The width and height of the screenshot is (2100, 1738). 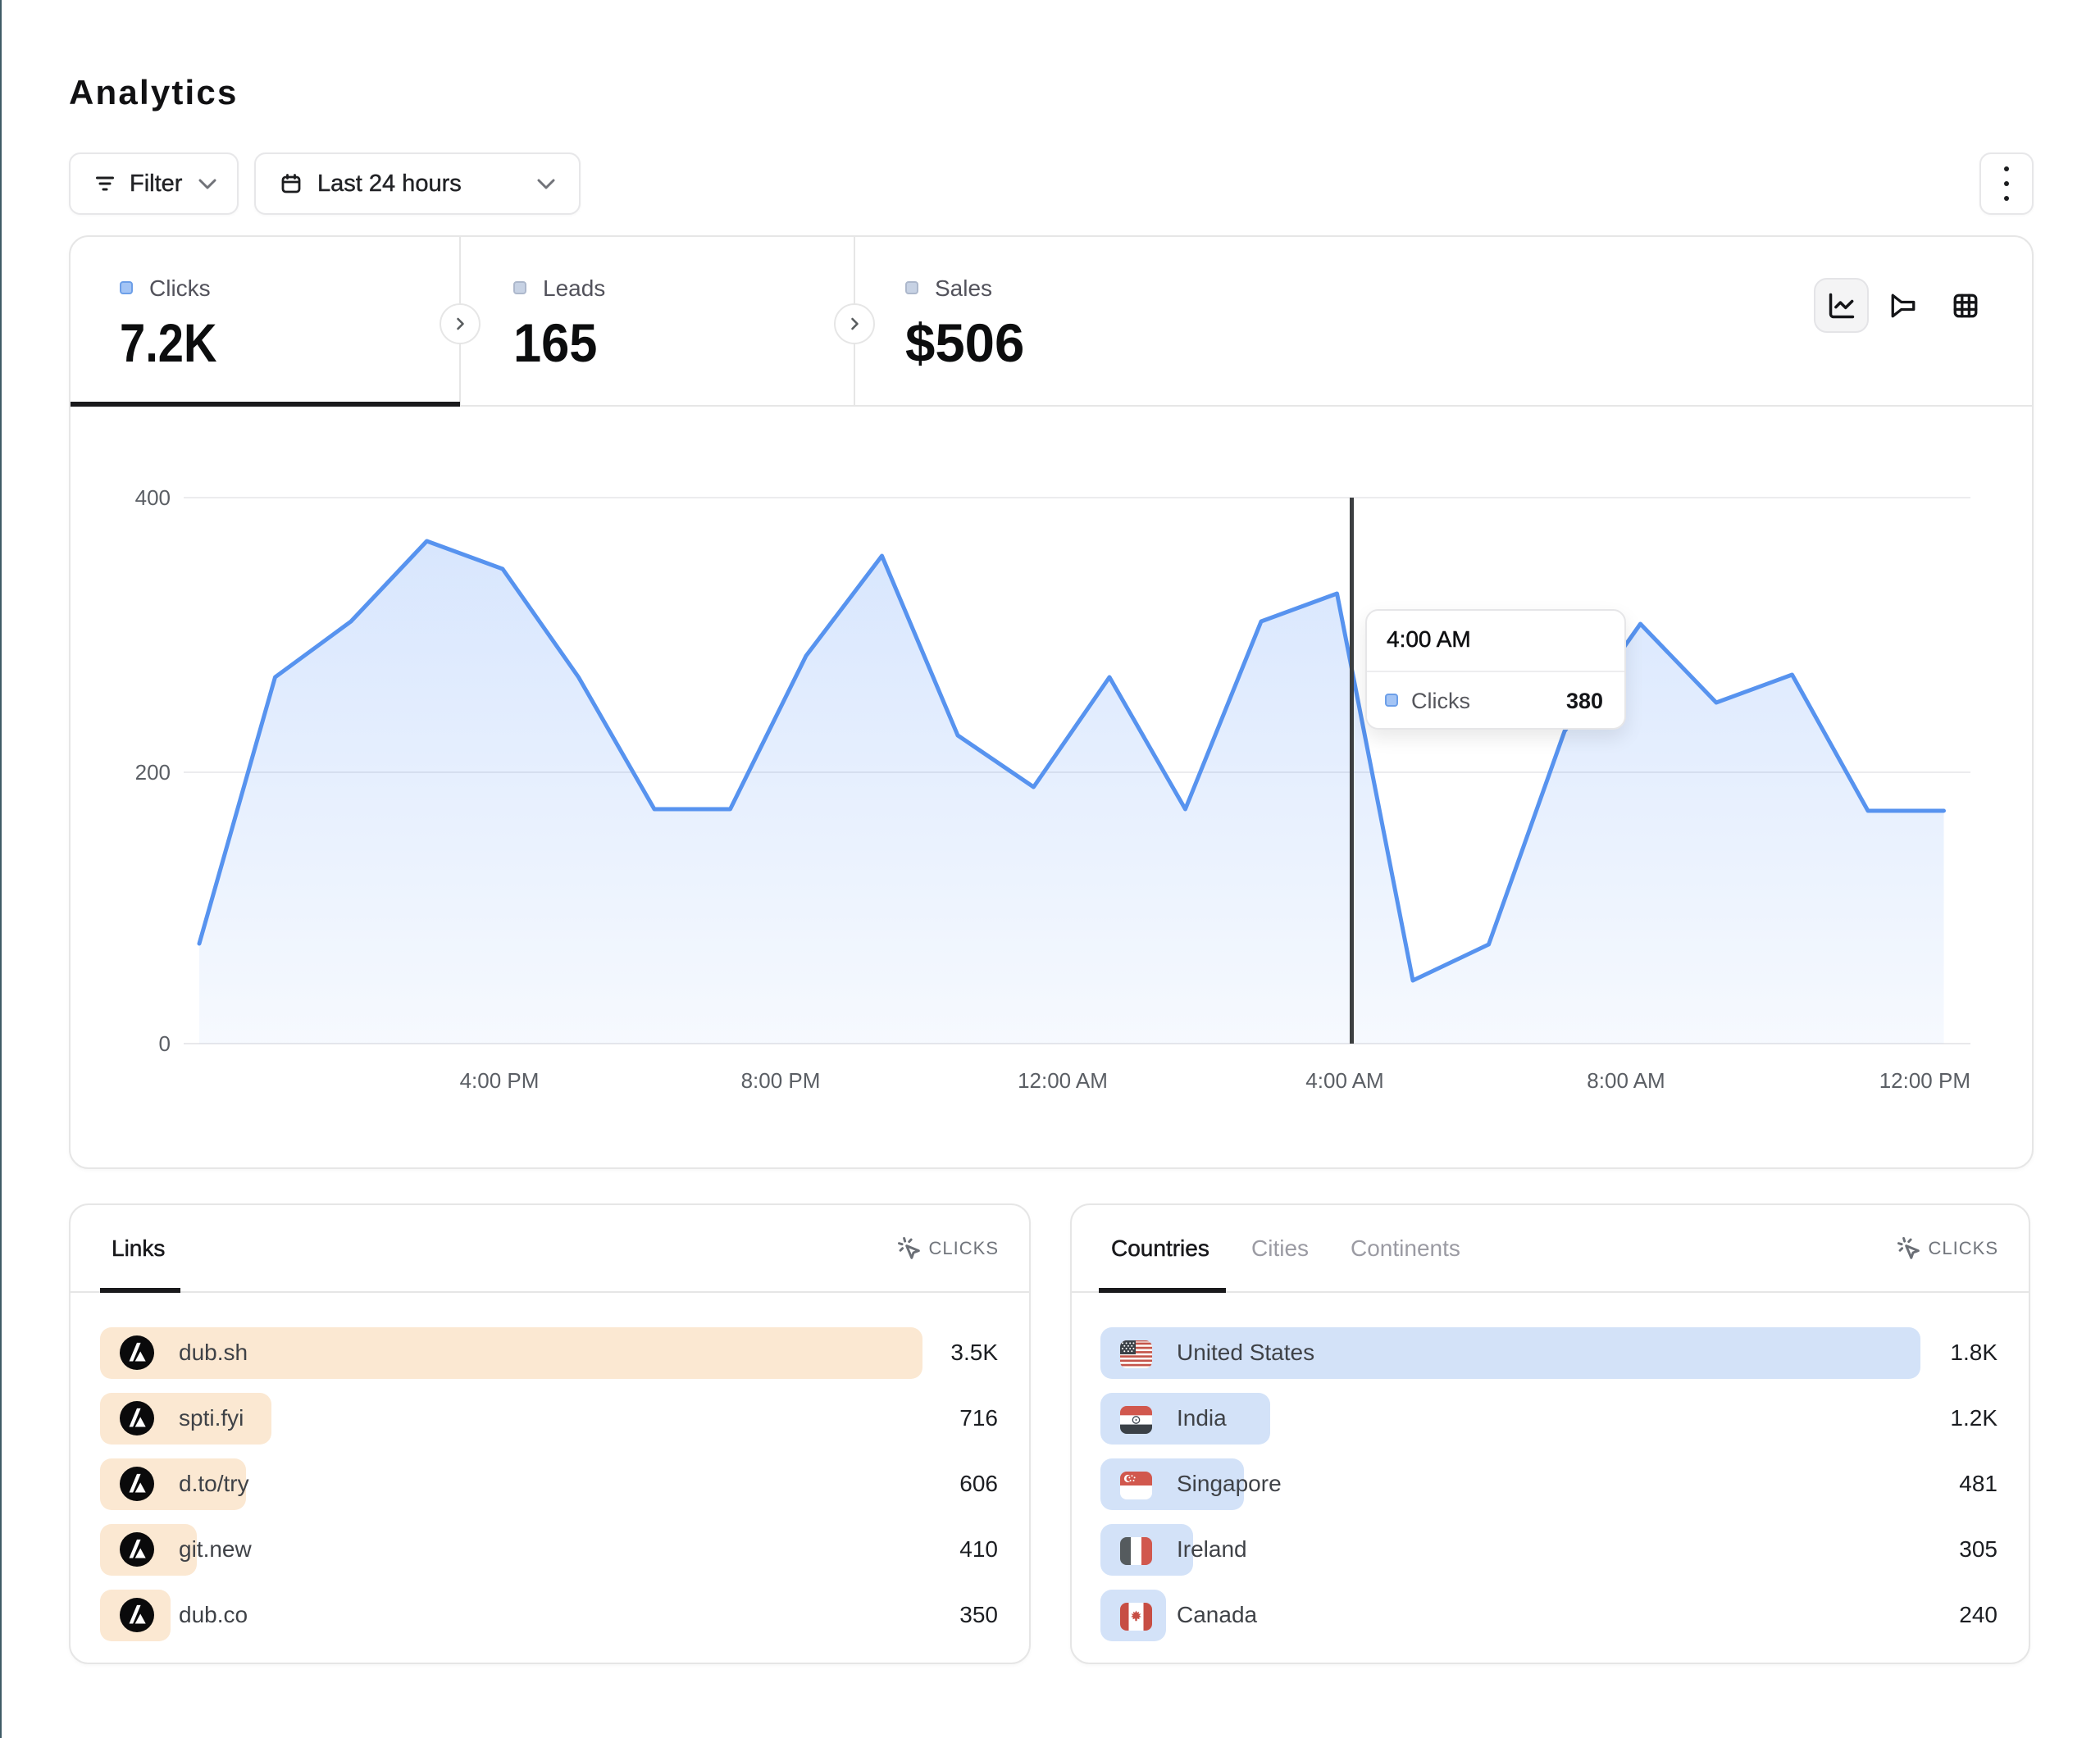 What do you see at coordinates (153, 772) in the screenshot?
I see `svg-text: 200` at bounding box center [153, 772].